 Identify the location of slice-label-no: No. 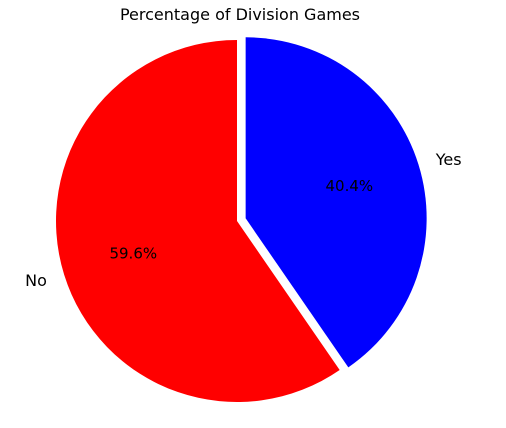
(36, 280).